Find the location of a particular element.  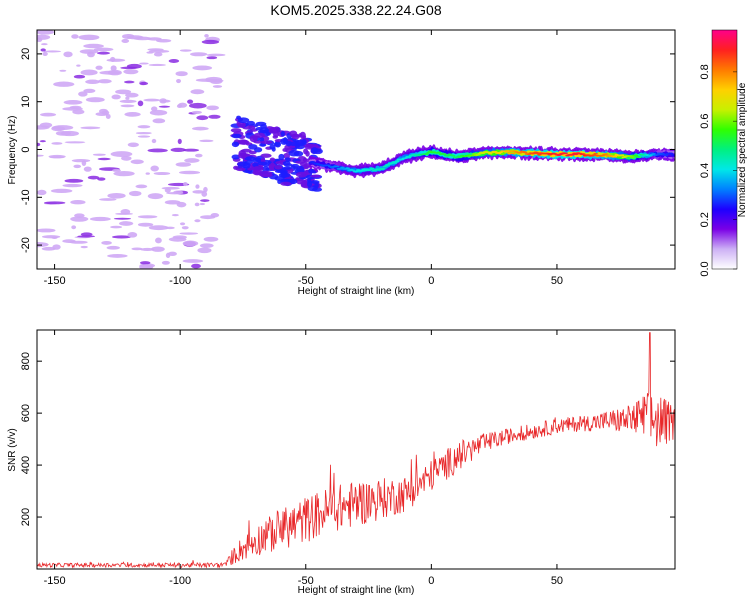

colorbar-tick-label-4: 0.8 is located at coordinates (705, 71).